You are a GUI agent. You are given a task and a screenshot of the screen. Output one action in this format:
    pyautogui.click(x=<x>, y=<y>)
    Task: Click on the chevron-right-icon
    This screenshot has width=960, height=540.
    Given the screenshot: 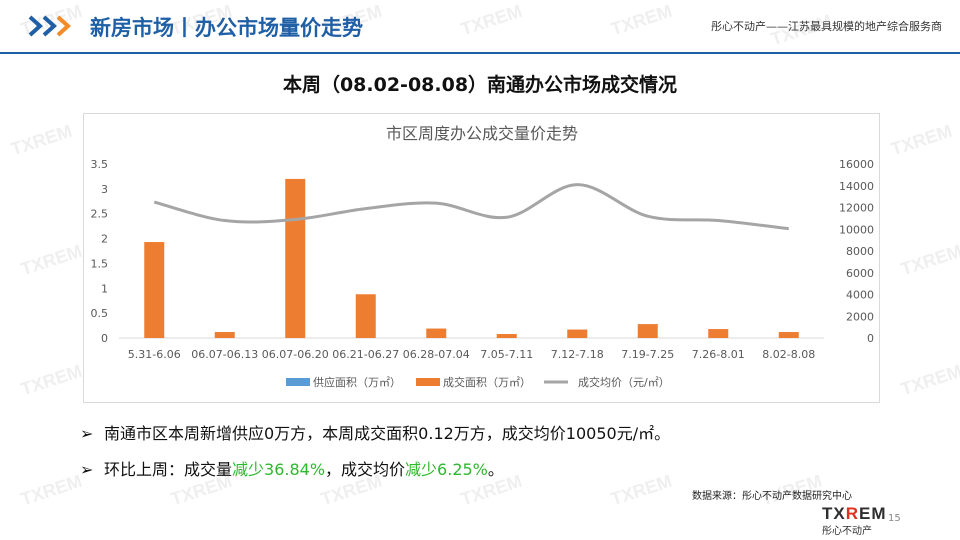 What is the action you would take?
    pyautogui.click(x=49, y=26)
    